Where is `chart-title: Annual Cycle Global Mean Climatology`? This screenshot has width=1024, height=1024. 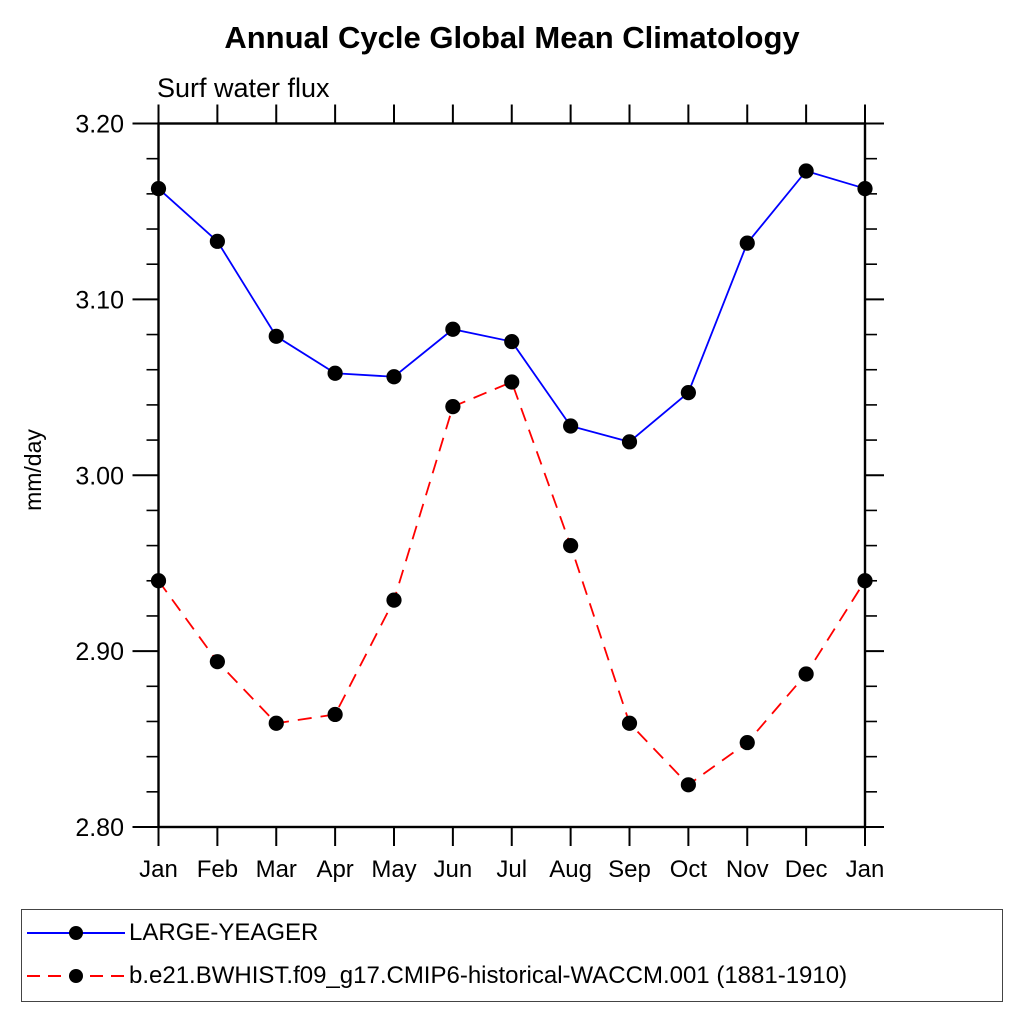
chart-title: Annual Cycle Global Mean Climatology is located at coordinates (512, 37).